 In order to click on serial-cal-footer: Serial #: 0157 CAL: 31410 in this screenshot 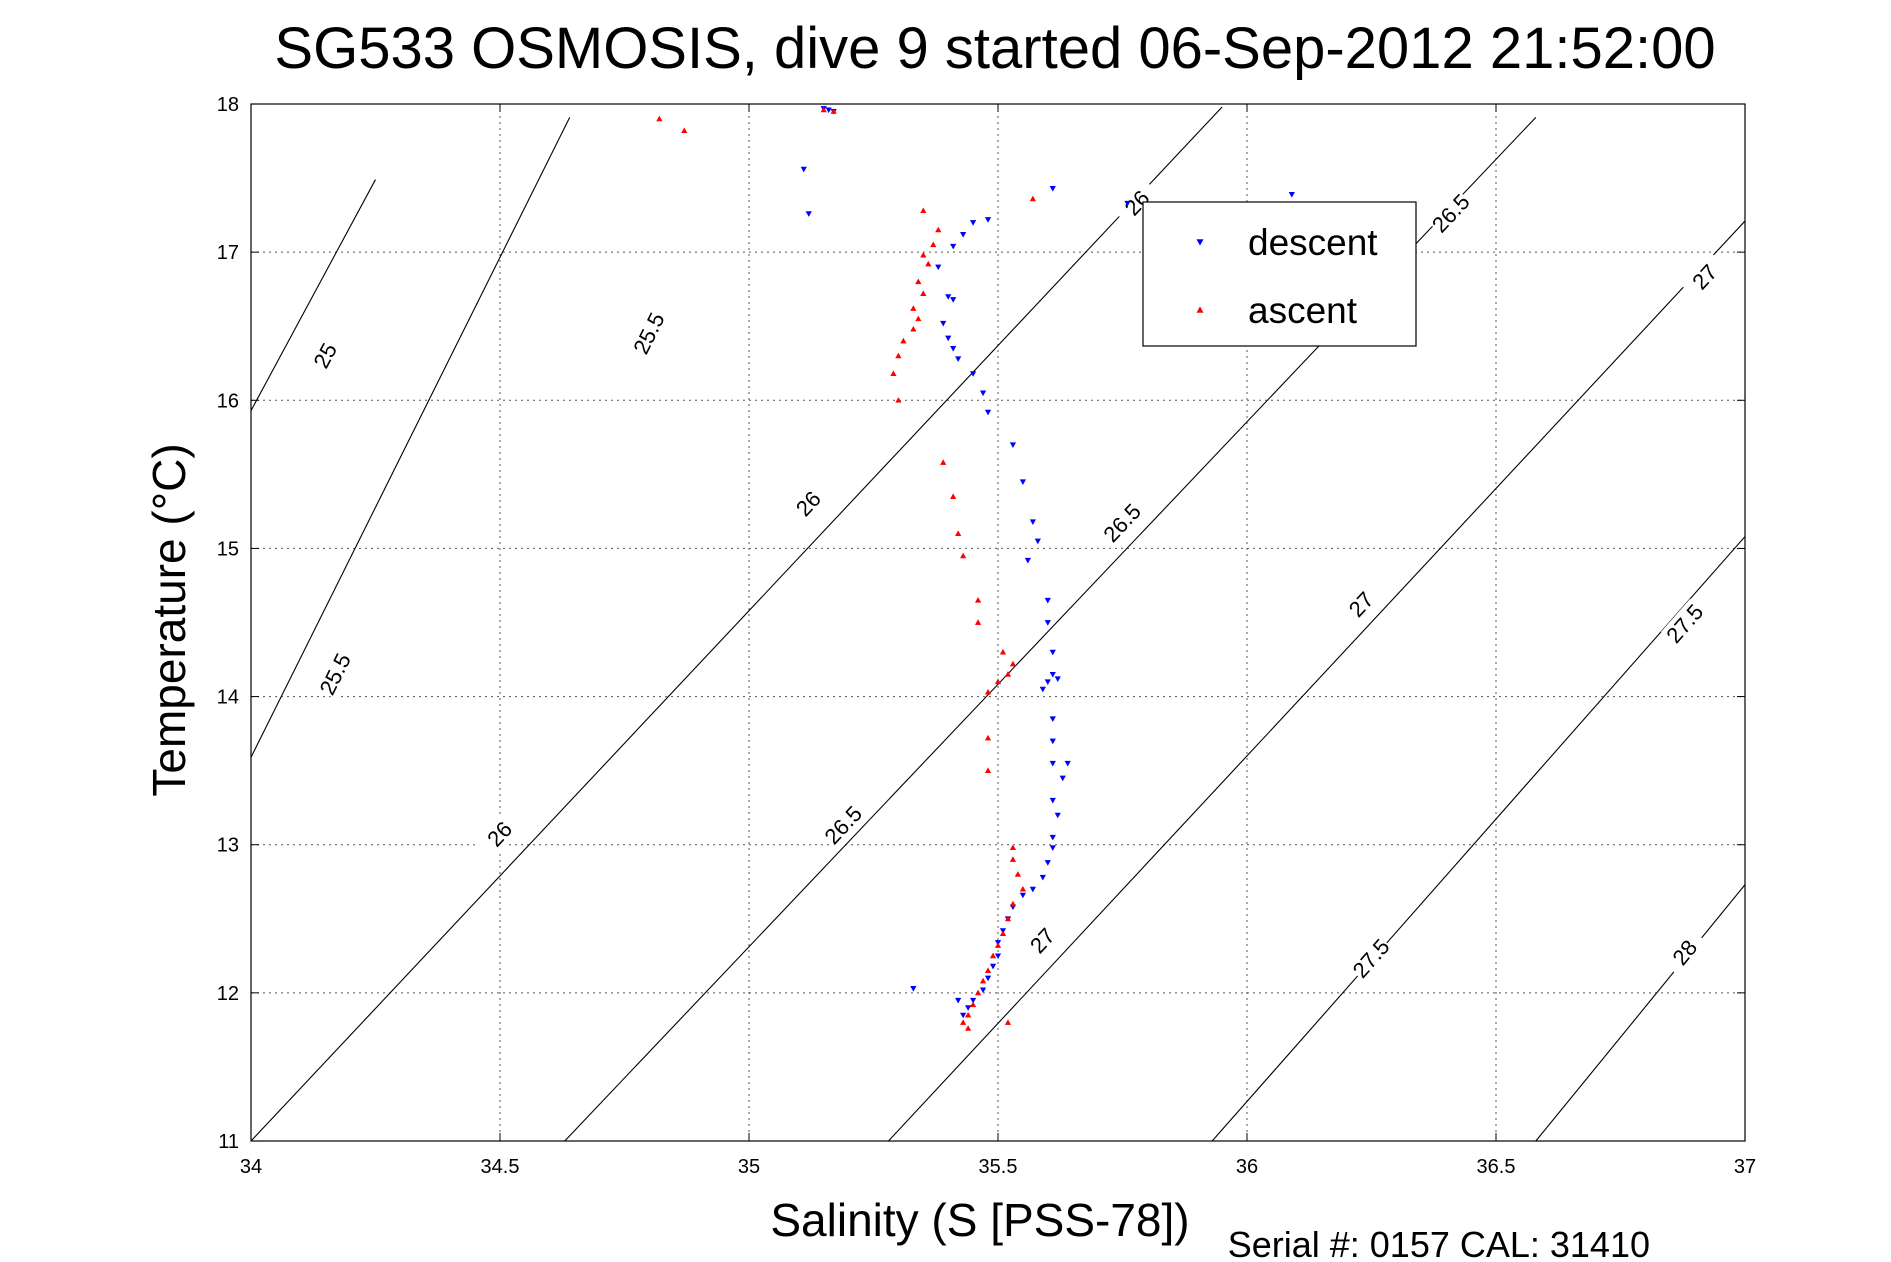, I will do `click(1439, 1243)`.